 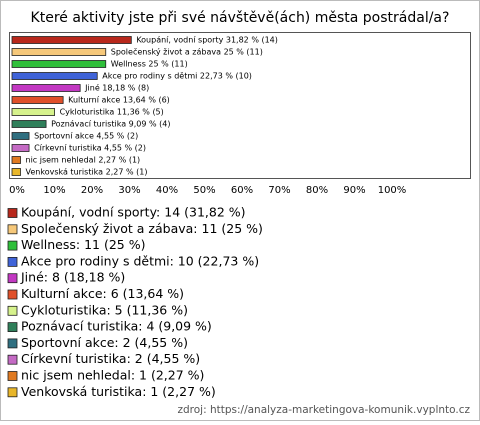 What do you see at coordinates (119, 100) in the screenshot?
I see `bar-label: Kulturní akce 13,64 % (6)` at bounding box center [119, 100].